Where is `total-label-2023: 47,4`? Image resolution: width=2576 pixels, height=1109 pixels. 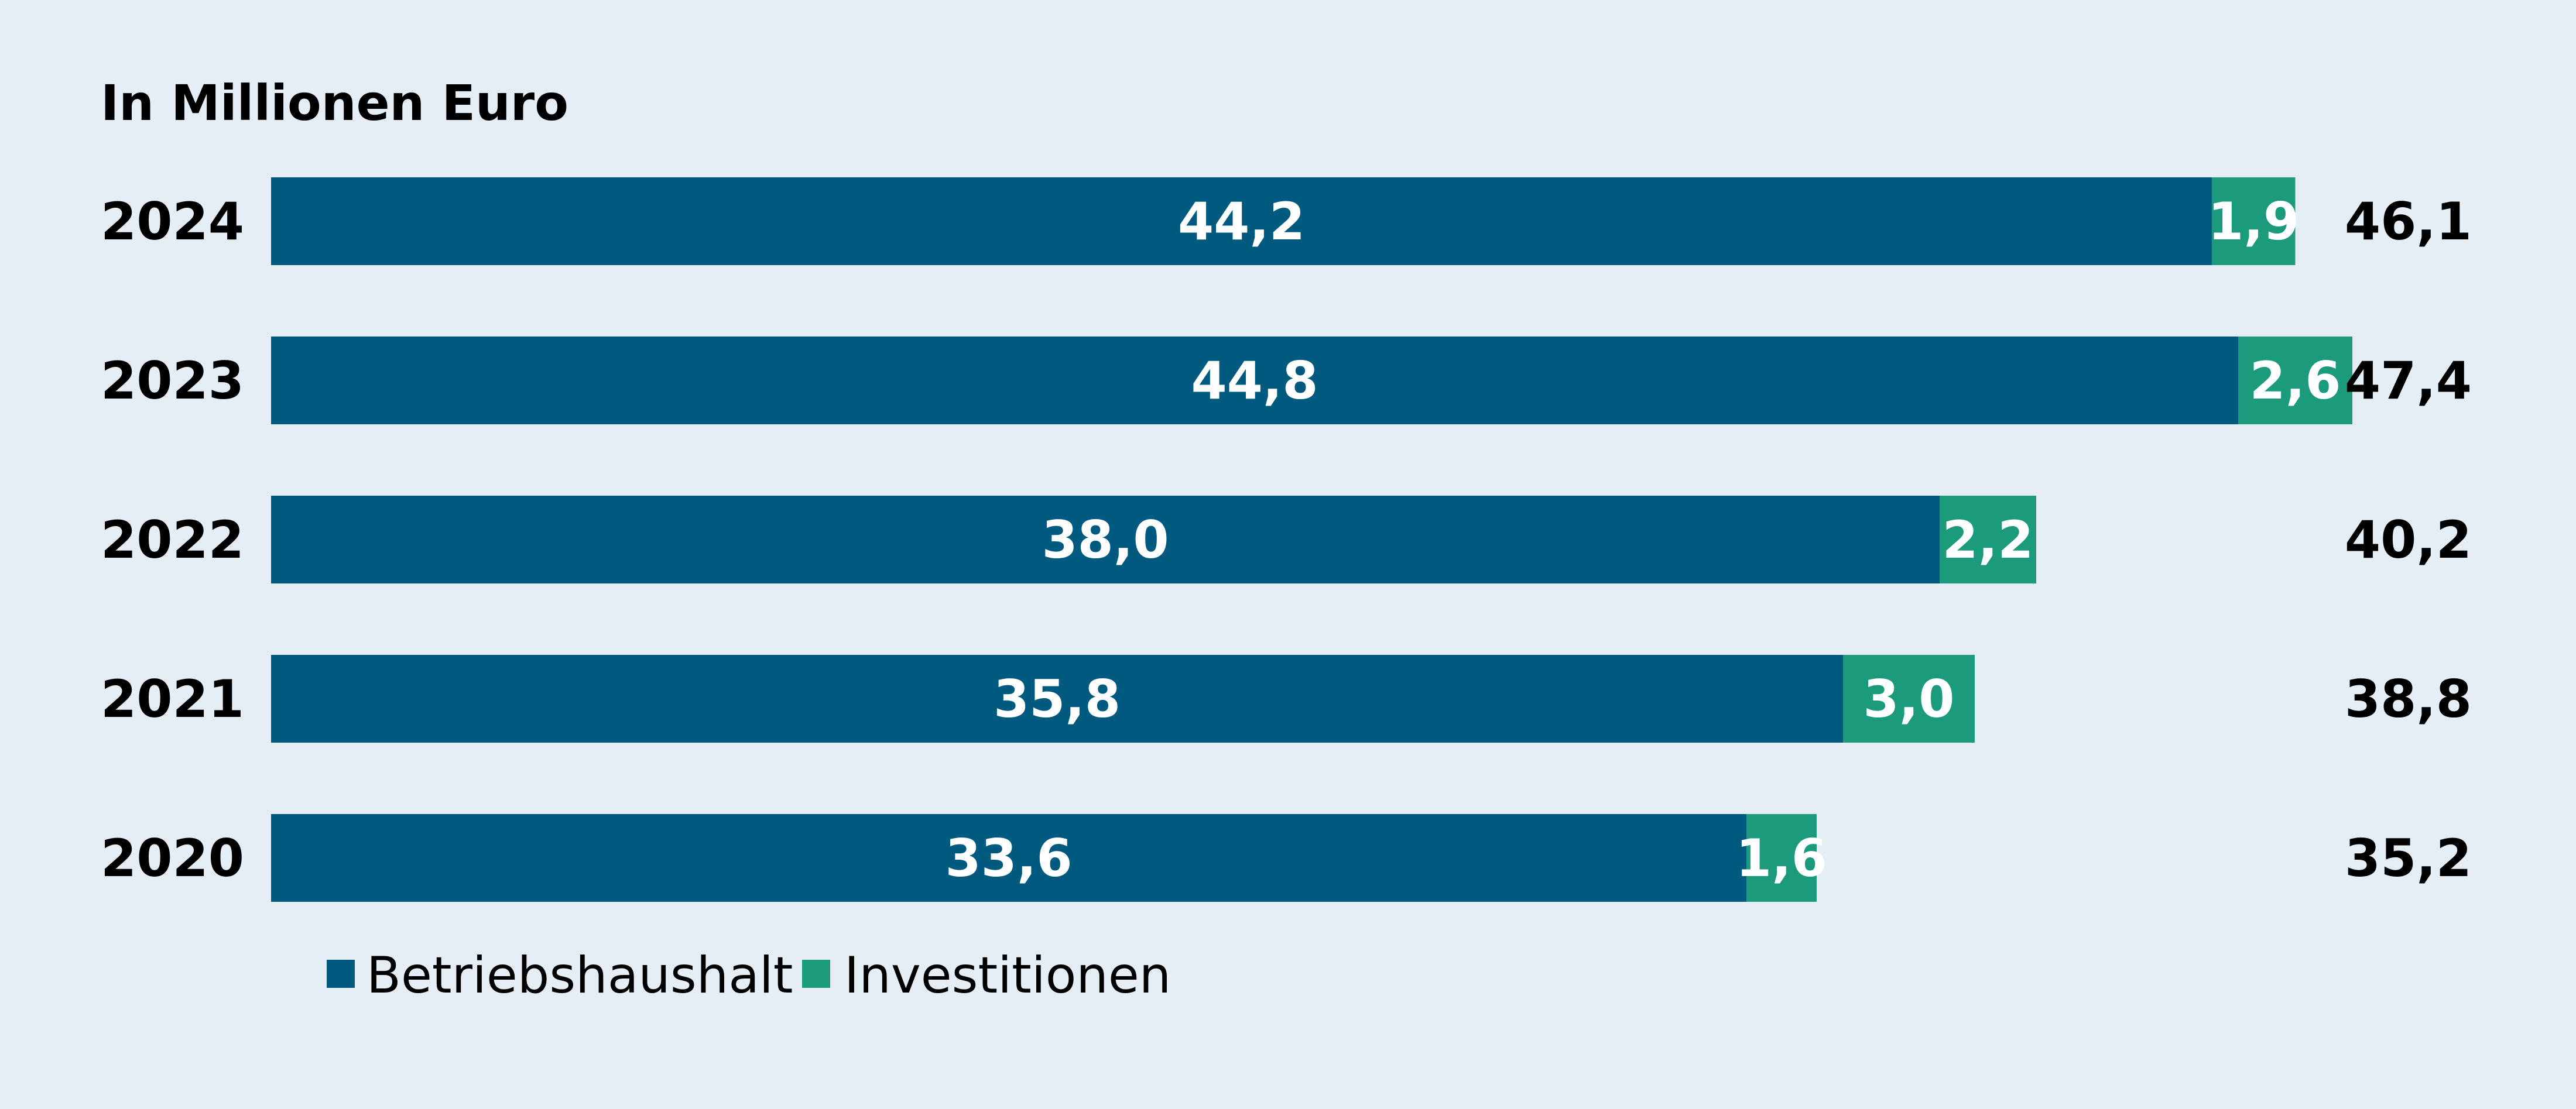
total-label-2023: 47,4 is located at coordinates (2408, 381).